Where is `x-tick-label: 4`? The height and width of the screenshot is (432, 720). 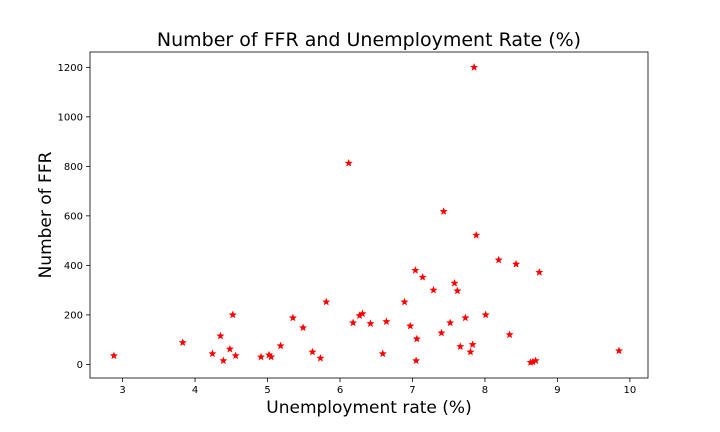 x-tick-label: 4 is located at coordinates (195, 390).